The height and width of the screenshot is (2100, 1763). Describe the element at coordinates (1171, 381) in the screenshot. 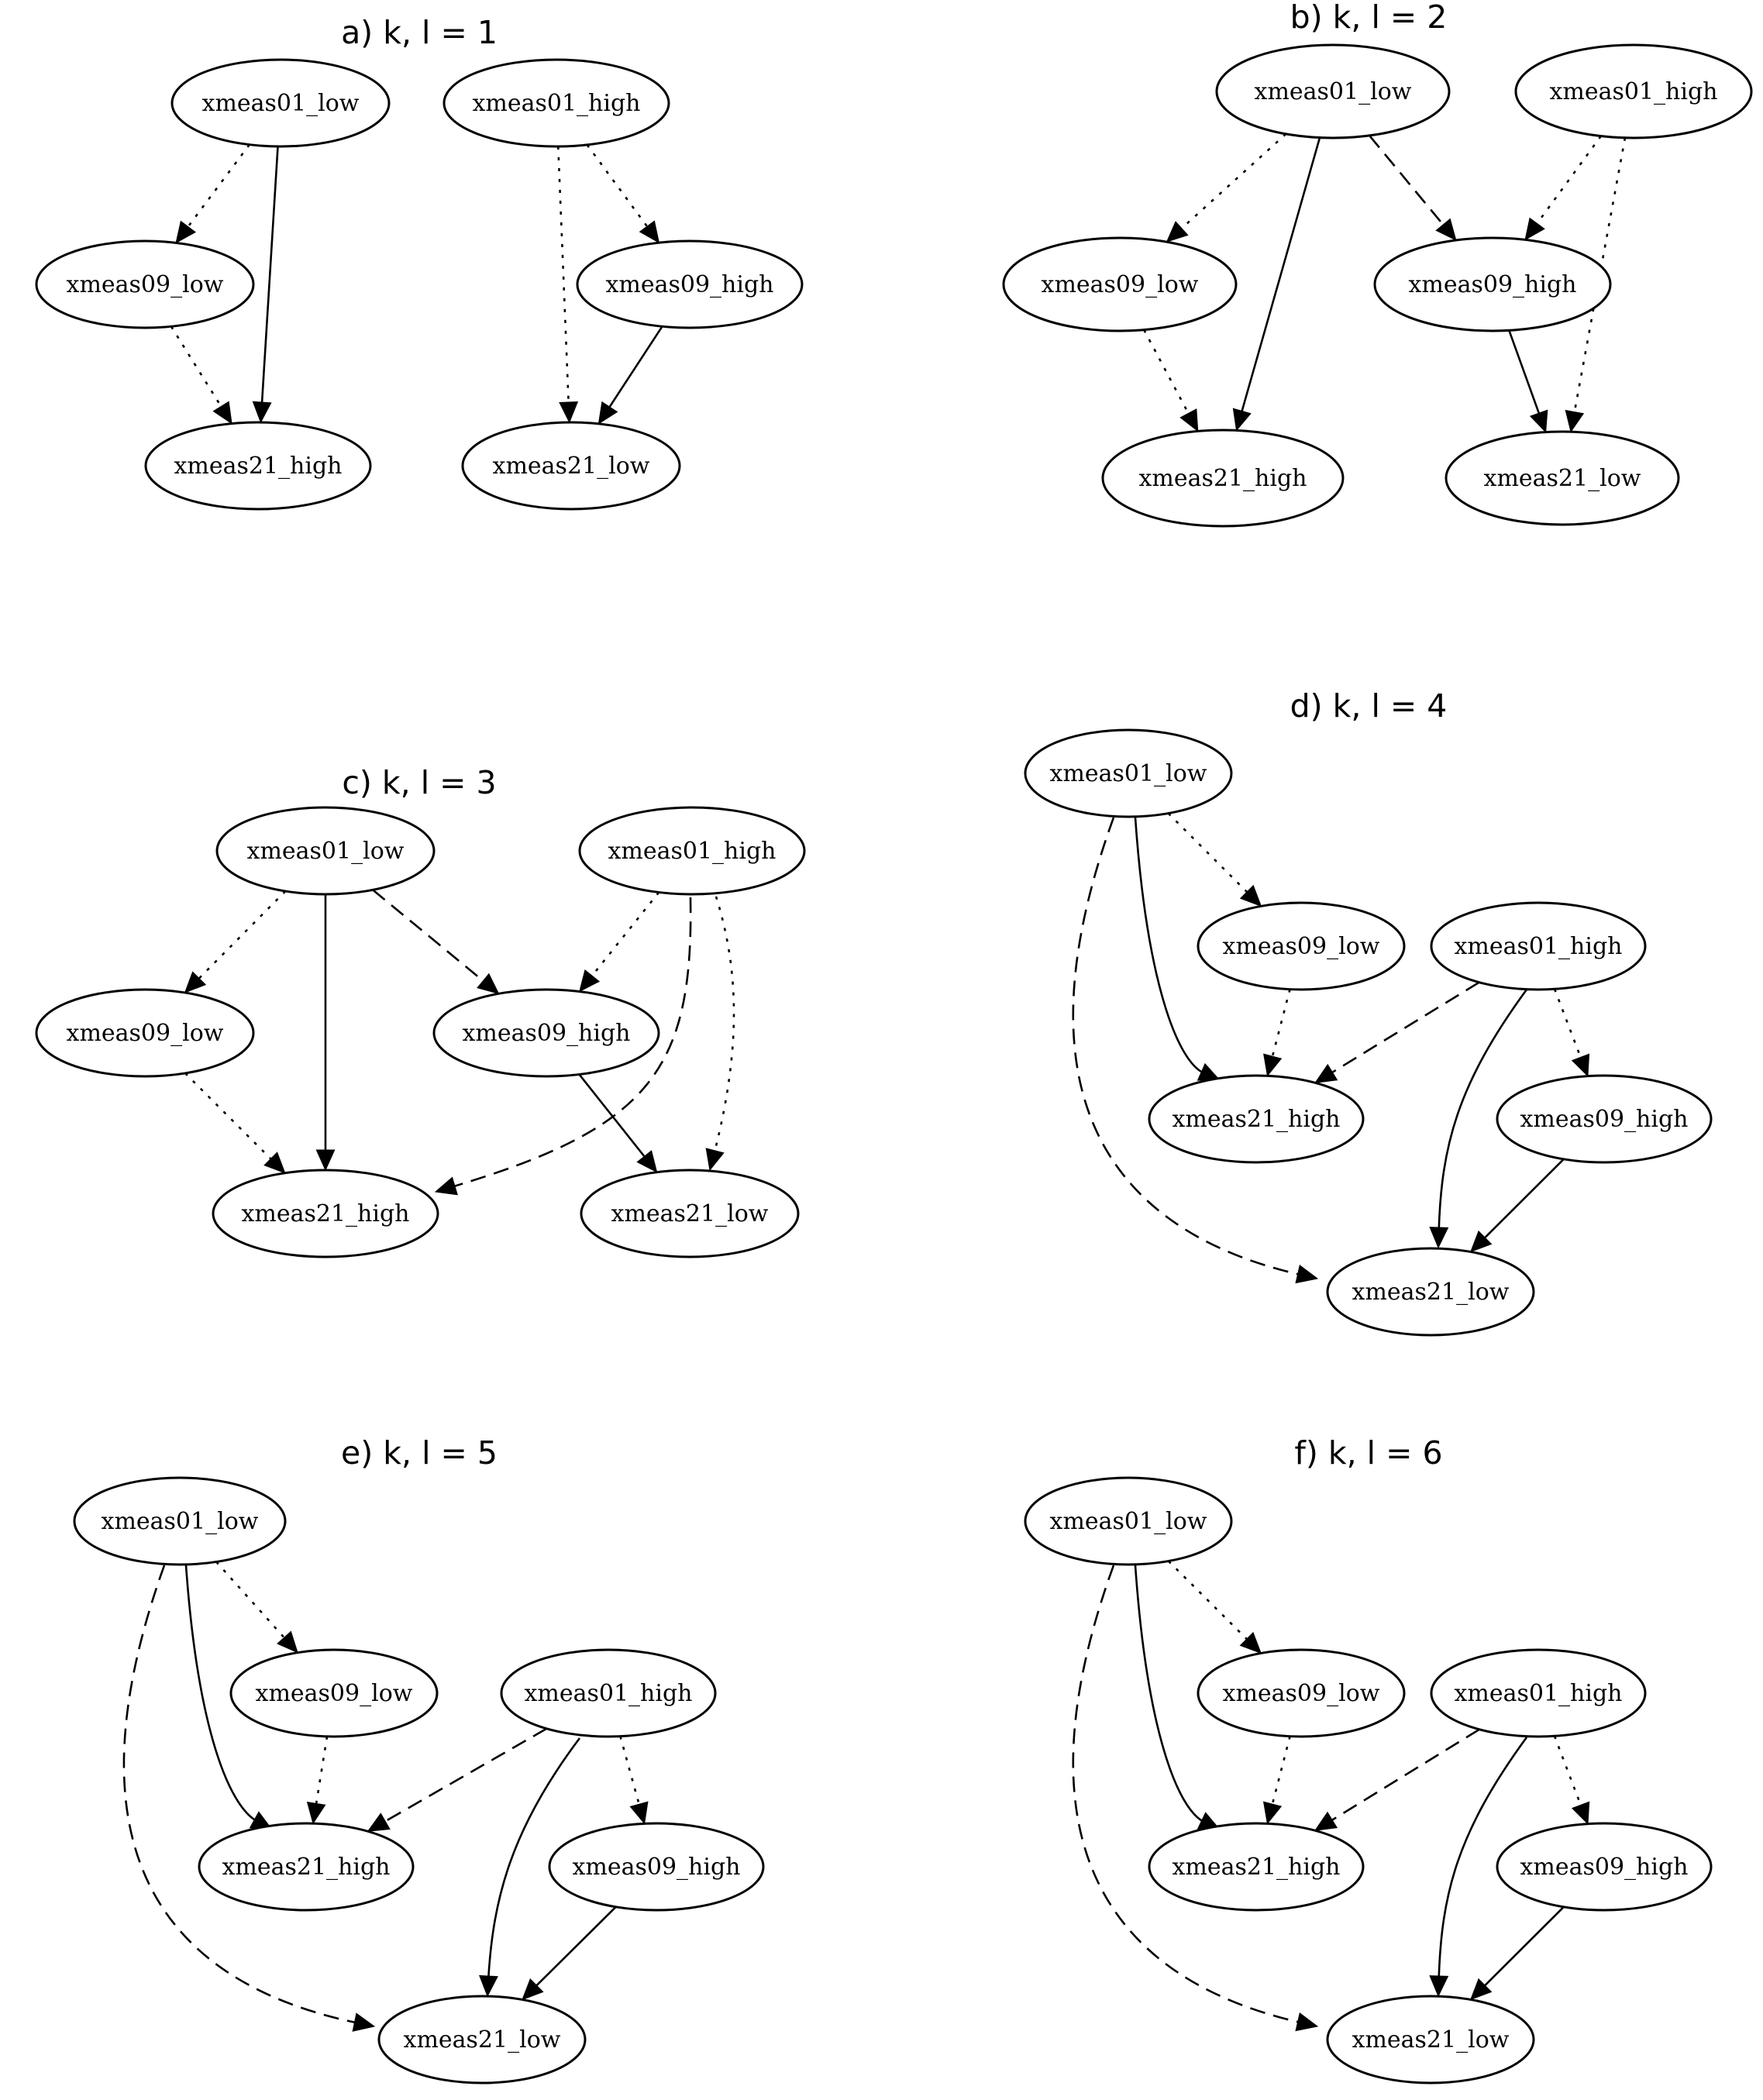

I see `edge-b-n3-n5` at that location.